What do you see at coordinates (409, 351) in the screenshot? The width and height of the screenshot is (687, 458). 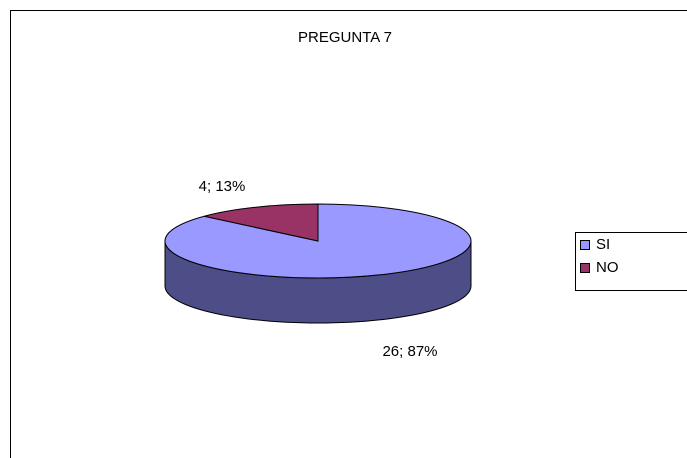 I see `data-label: 26; 87%` at bounding box center [409, 351].